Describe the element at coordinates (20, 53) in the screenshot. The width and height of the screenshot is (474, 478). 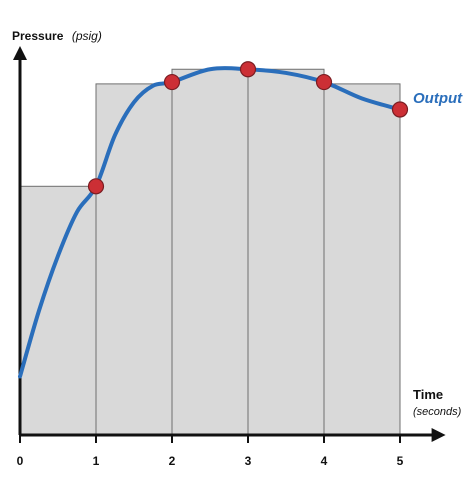
I see `y-axis-arrow` at that location.